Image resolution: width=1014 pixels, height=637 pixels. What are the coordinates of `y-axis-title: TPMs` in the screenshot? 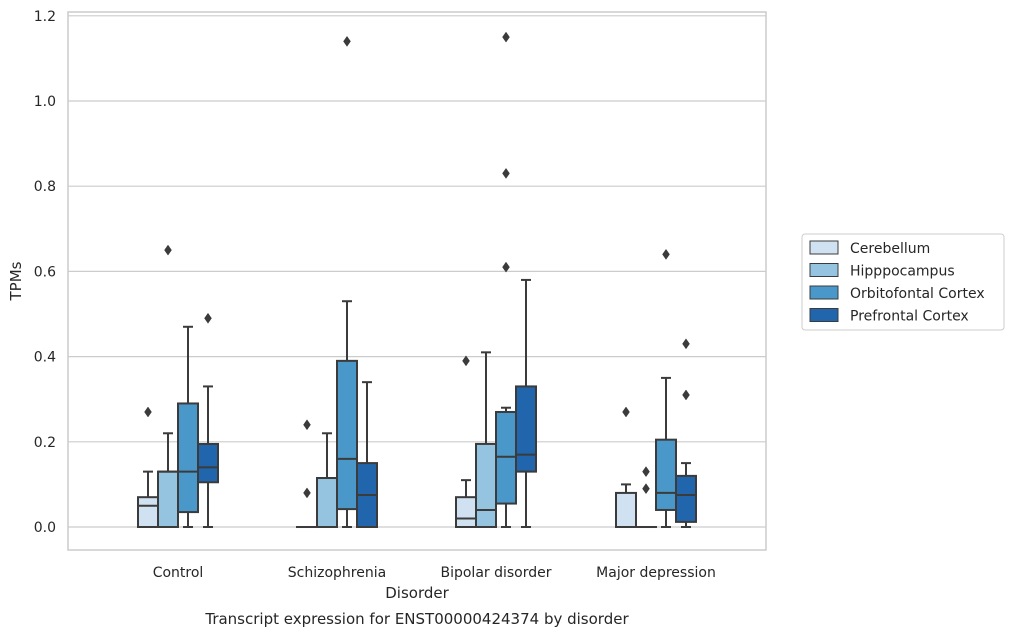 It's located at (16, 281).